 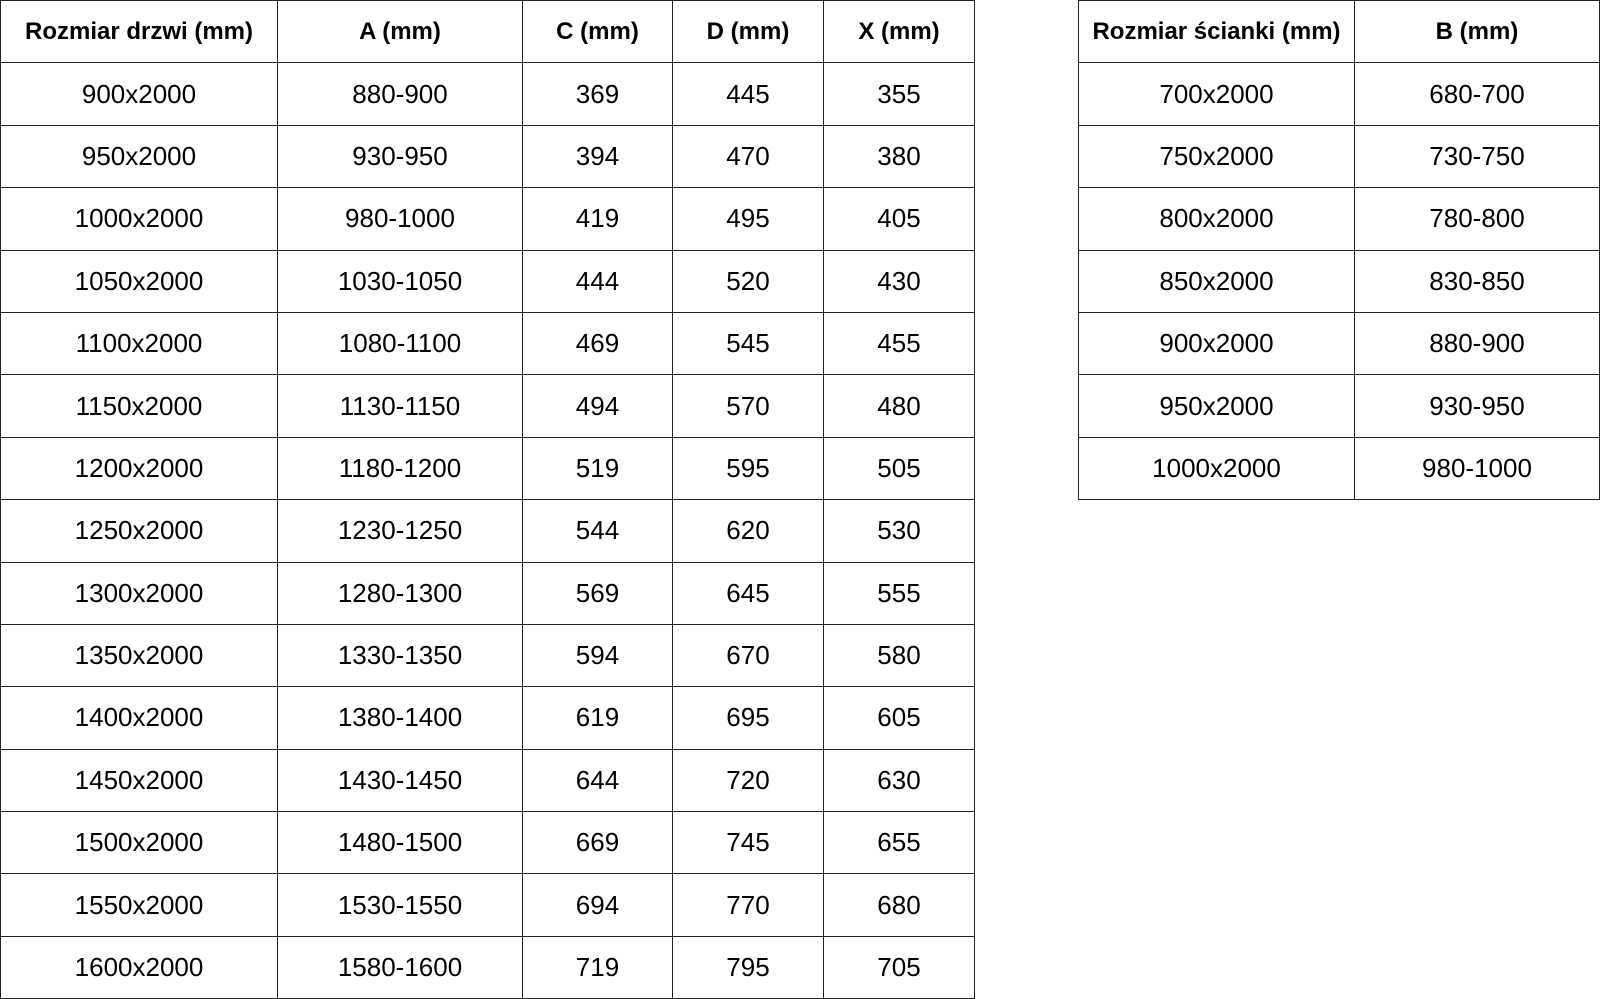 I want to click on table-cell: 1130-1150, so click(x=400, y=406).